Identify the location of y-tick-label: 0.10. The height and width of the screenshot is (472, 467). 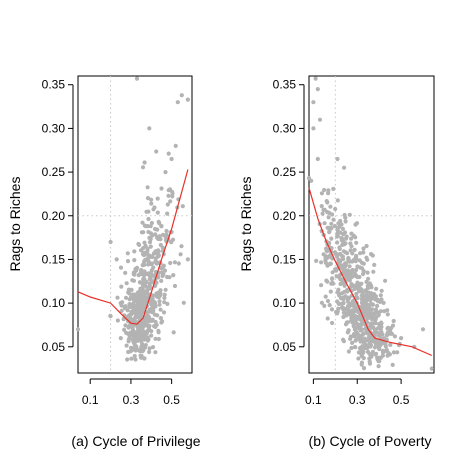
(54, 303).